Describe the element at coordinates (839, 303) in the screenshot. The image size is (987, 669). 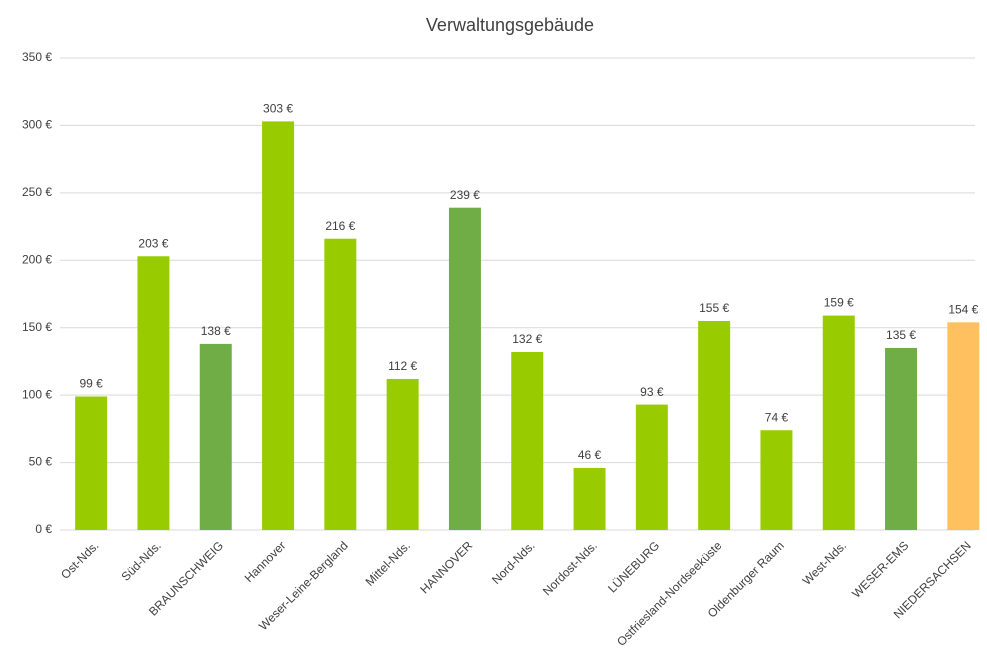
I see `data-label: 159 €` at that location.